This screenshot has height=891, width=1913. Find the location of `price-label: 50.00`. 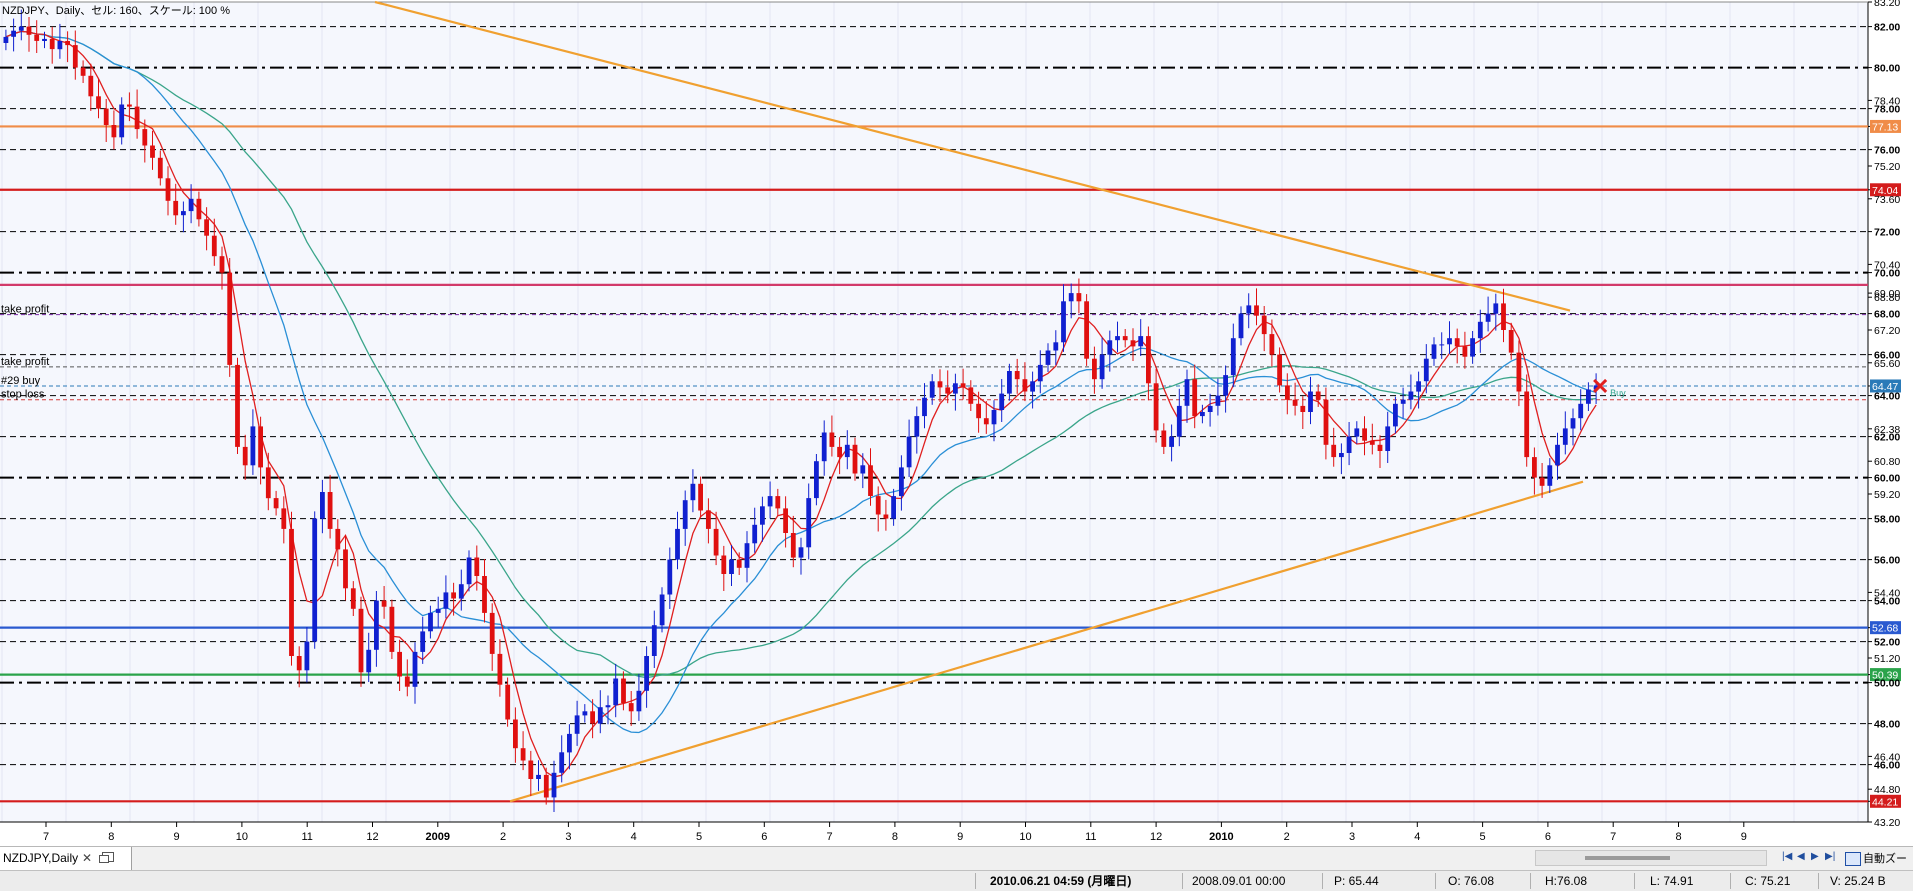

price-label: 50.00 is located at coordinates (1887, 684).